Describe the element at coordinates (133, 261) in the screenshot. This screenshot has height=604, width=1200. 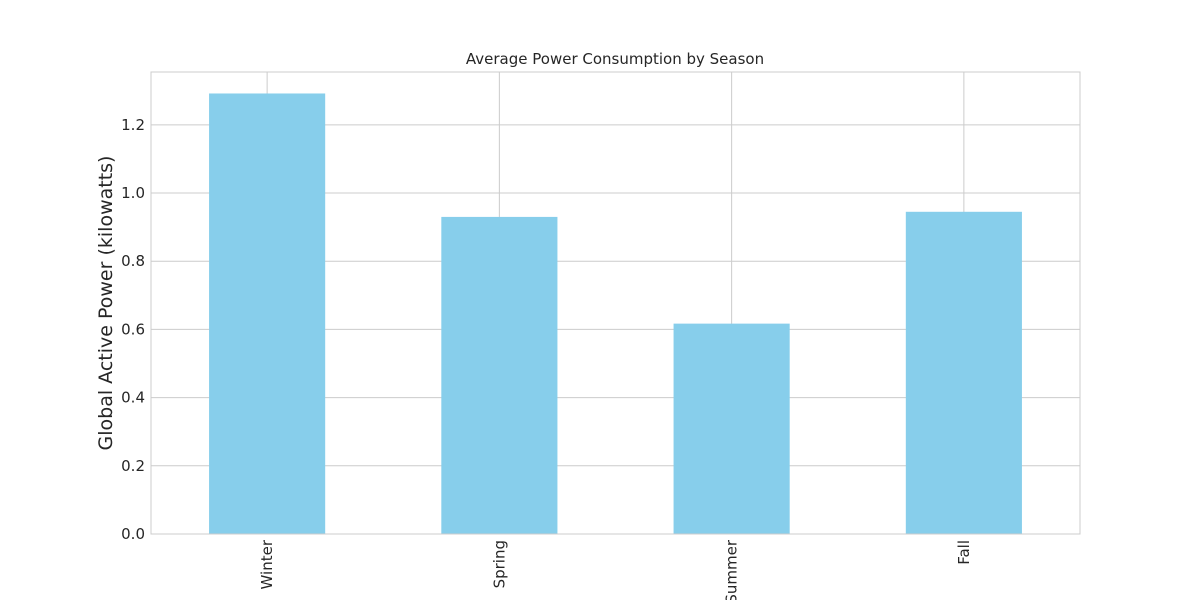
I see `y-tick-label: 0.8` at that location.